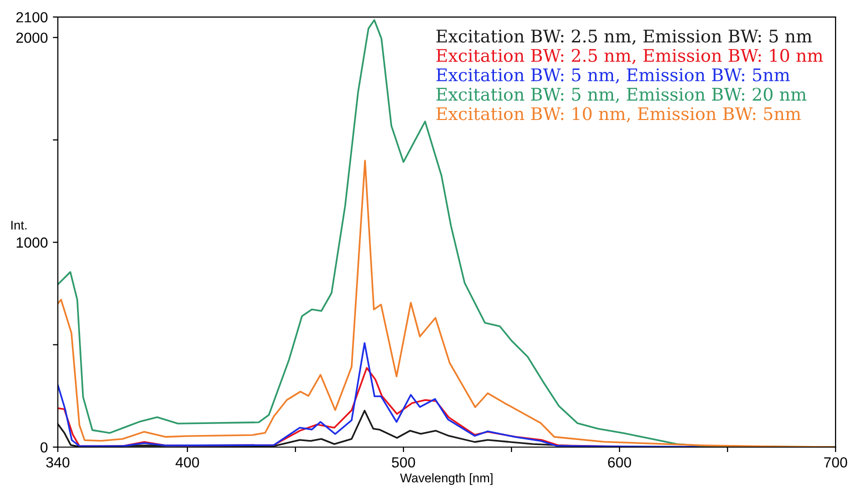 The image size is (850, 486). I want to click on series-label: Excitation BW: 5 nm, Emission BW: 20 nm, so click(621, 95).